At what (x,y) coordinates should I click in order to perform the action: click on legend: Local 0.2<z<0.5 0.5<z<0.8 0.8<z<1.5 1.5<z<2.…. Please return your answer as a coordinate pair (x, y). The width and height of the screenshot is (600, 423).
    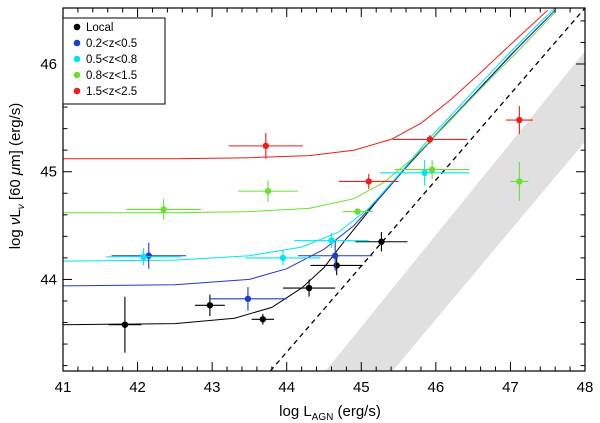
    Looking at the image, I should click on (114, 61).